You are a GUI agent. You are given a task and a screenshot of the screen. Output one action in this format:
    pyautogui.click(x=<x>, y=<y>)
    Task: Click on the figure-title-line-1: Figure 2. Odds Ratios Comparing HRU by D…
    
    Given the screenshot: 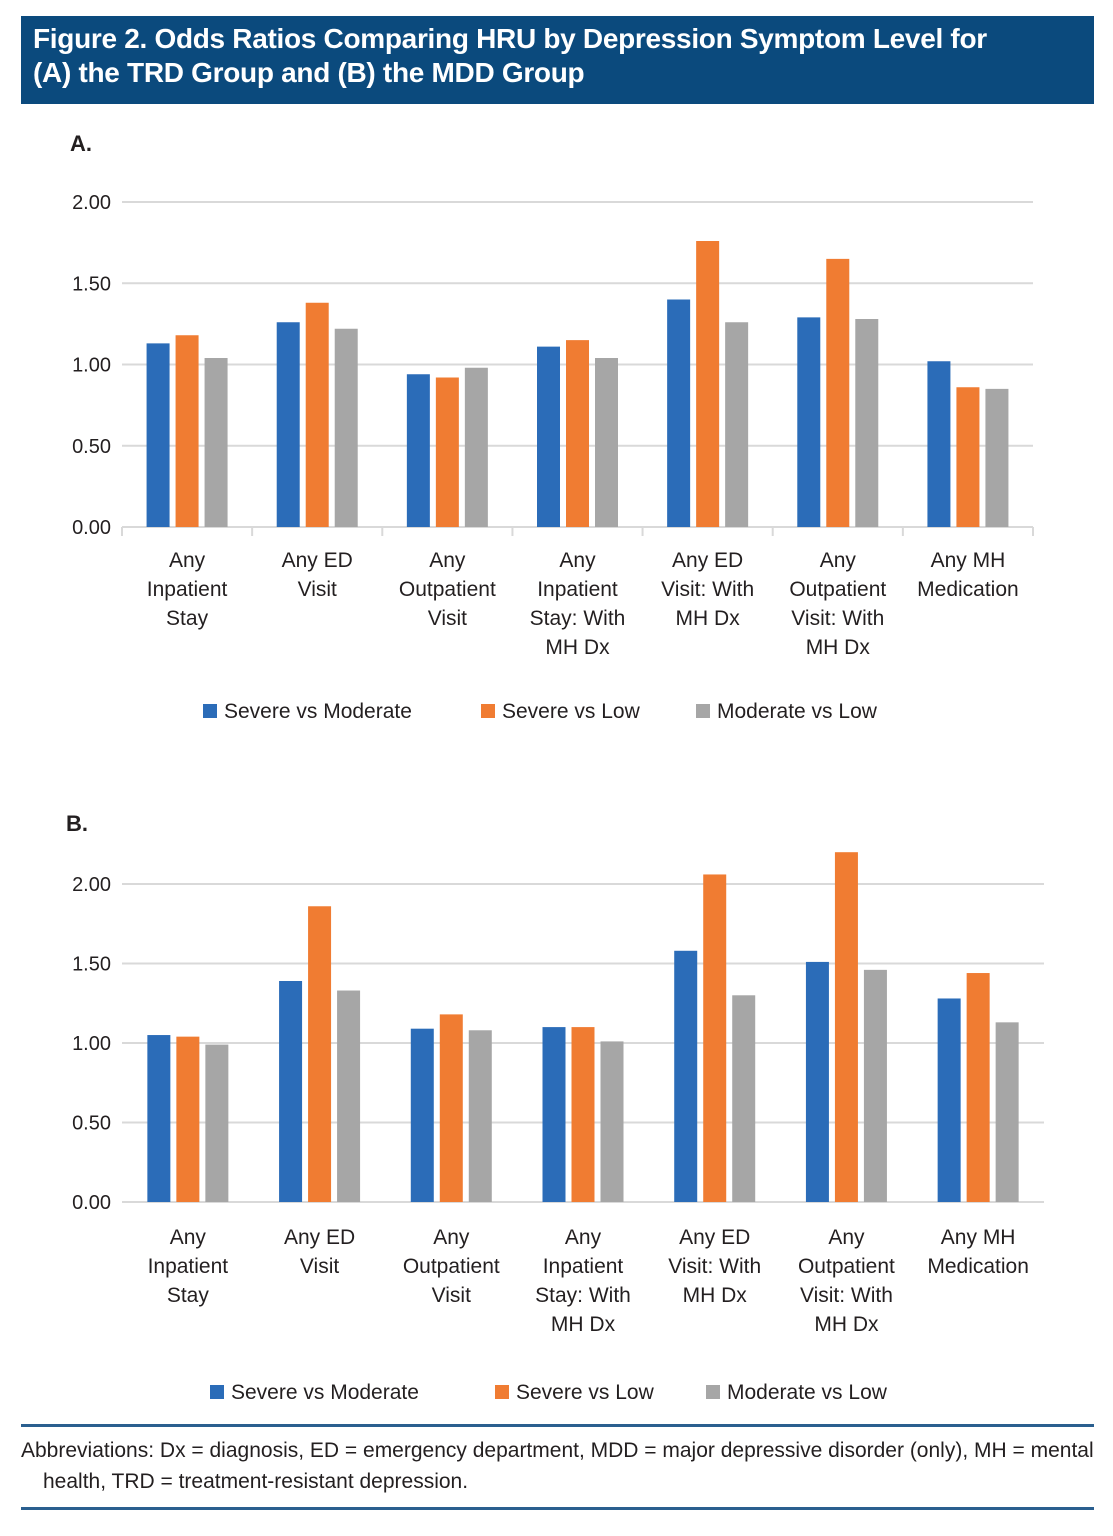 What is the action you would take?
    pyautogui.click(x=510, y=38)
    